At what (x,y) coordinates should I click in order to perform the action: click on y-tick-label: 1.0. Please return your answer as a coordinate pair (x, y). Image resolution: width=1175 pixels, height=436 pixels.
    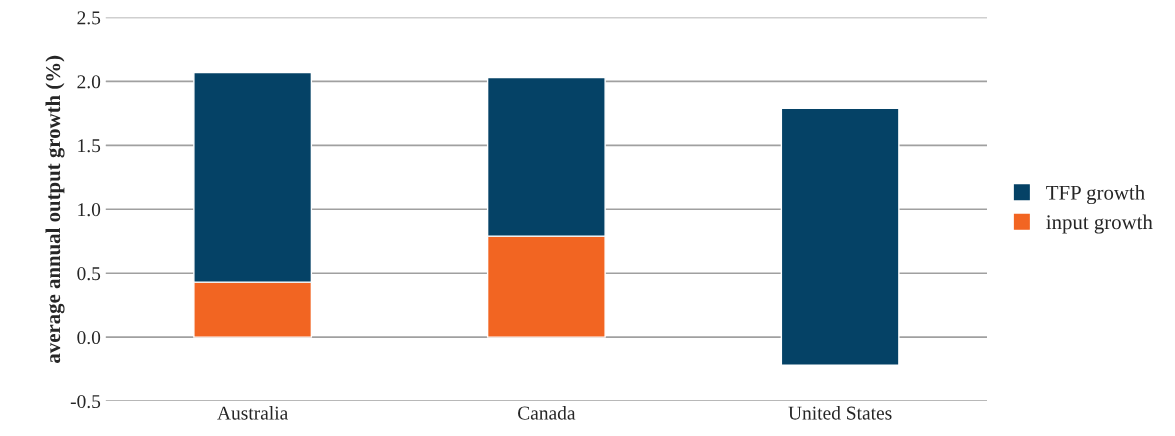
    Looking at the image, I should click on (89, 210).